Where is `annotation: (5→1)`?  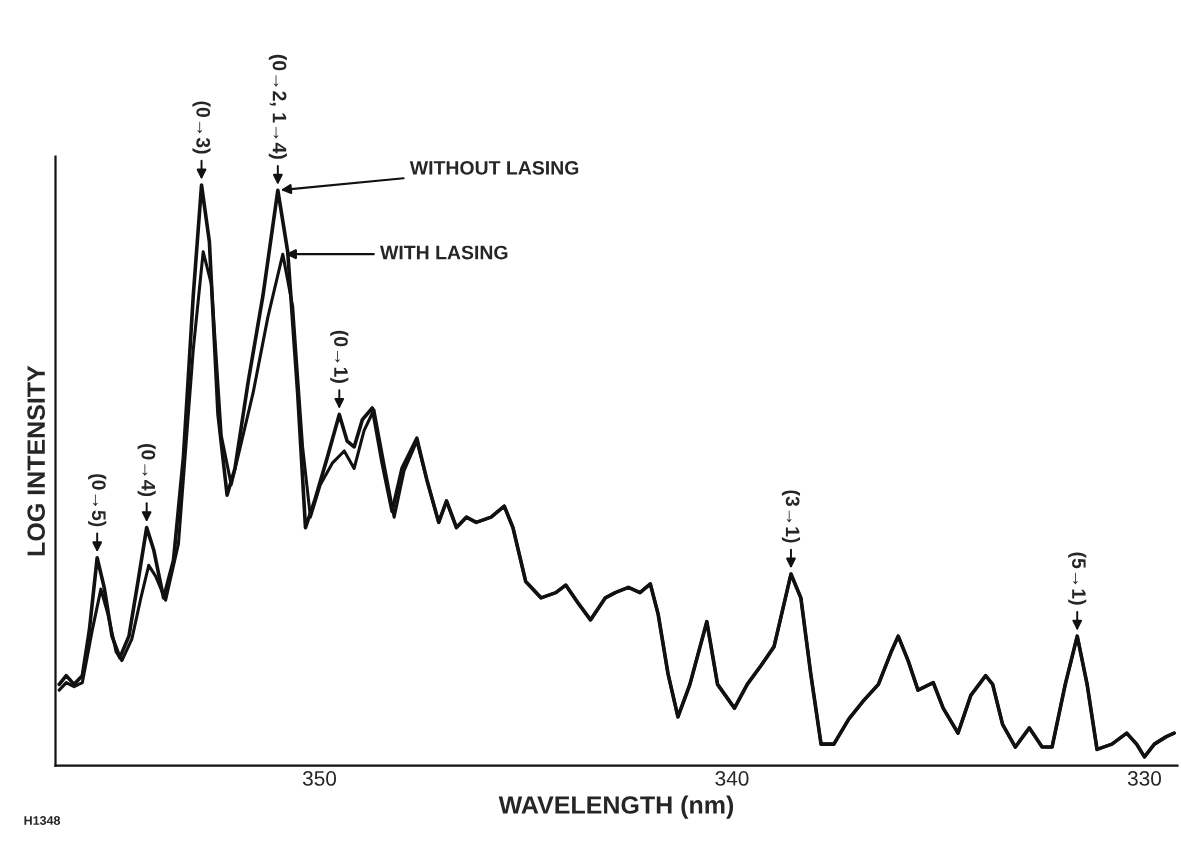 annotation: (5→1) is located at coordinates (1077, 578).